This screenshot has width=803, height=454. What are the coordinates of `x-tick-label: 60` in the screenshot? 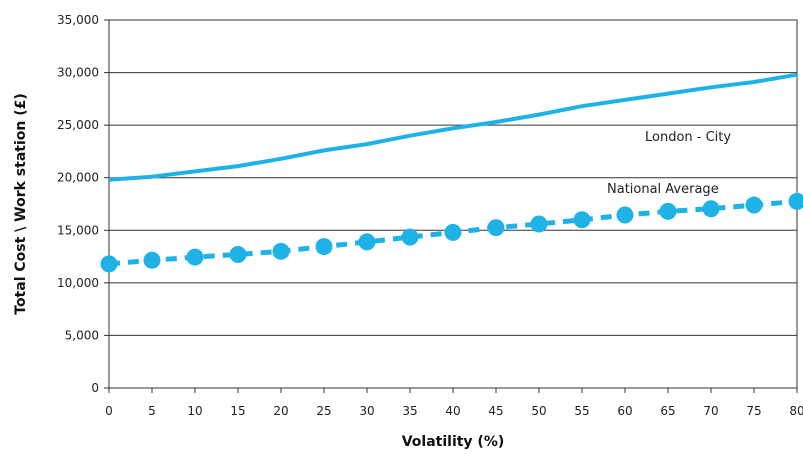 It's located at (624, 411).